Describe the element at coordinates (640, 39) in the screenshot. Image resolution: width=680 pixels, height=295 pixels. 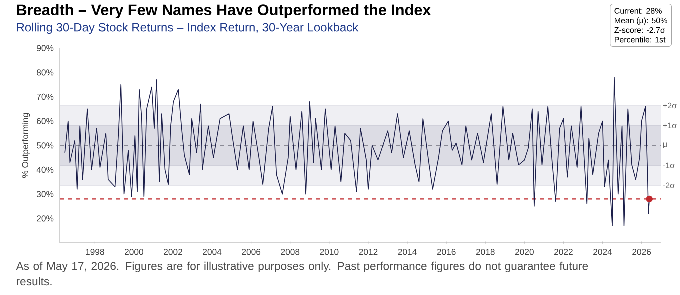
I see `text: Percentile: 1st` at that location.